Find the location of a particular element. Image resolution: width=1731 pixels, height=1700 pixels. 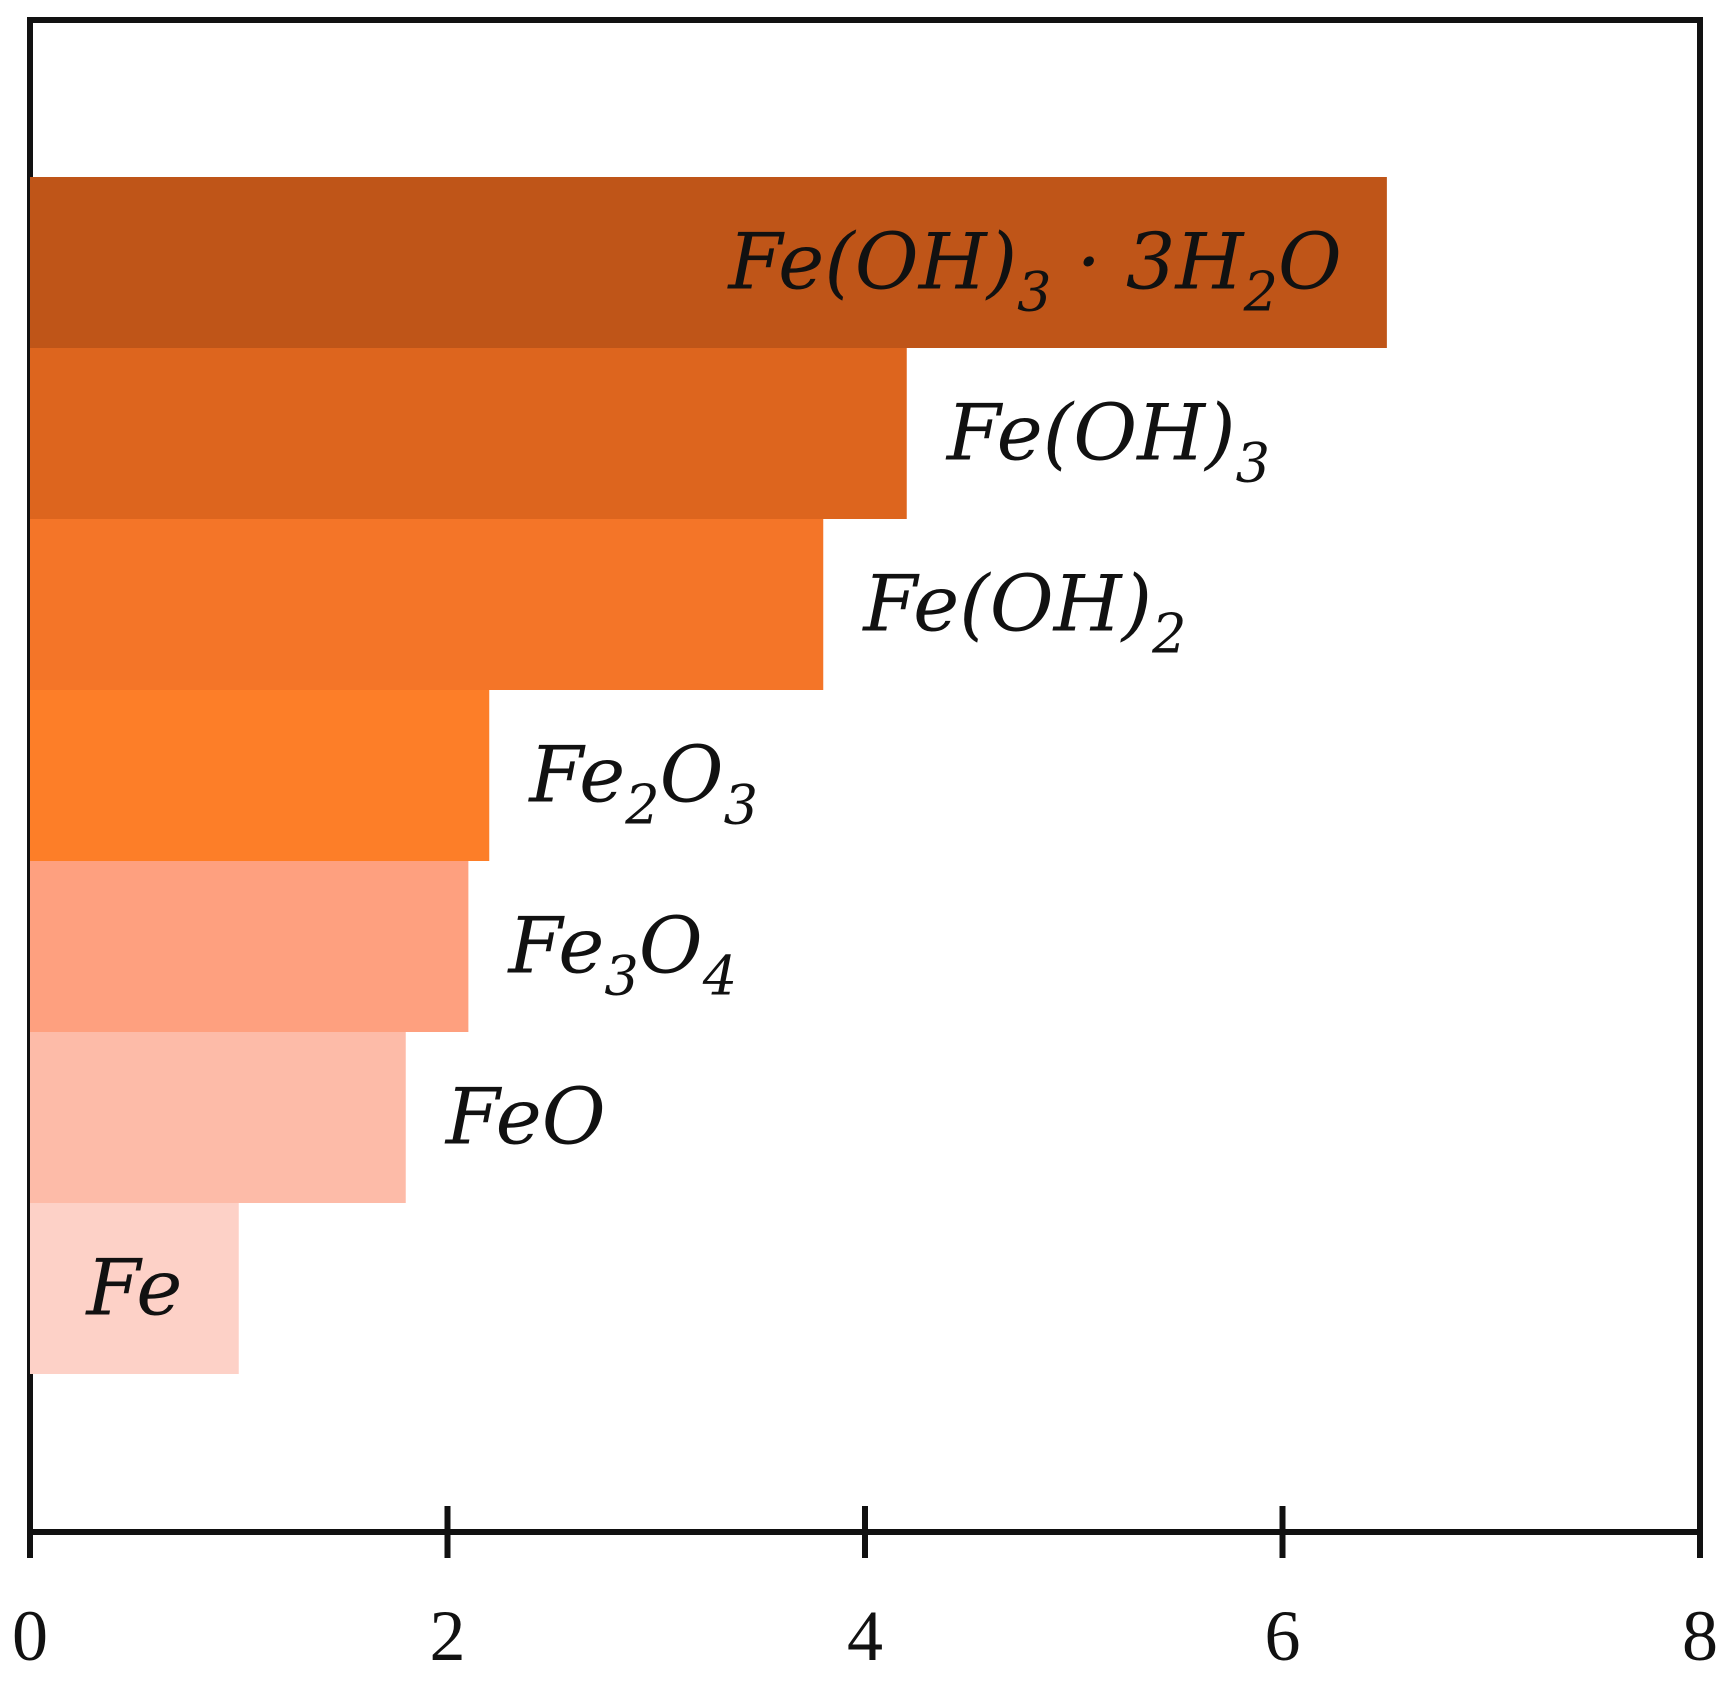

bar-label-4: Fe3O4 is located at coordinates (621, 955).